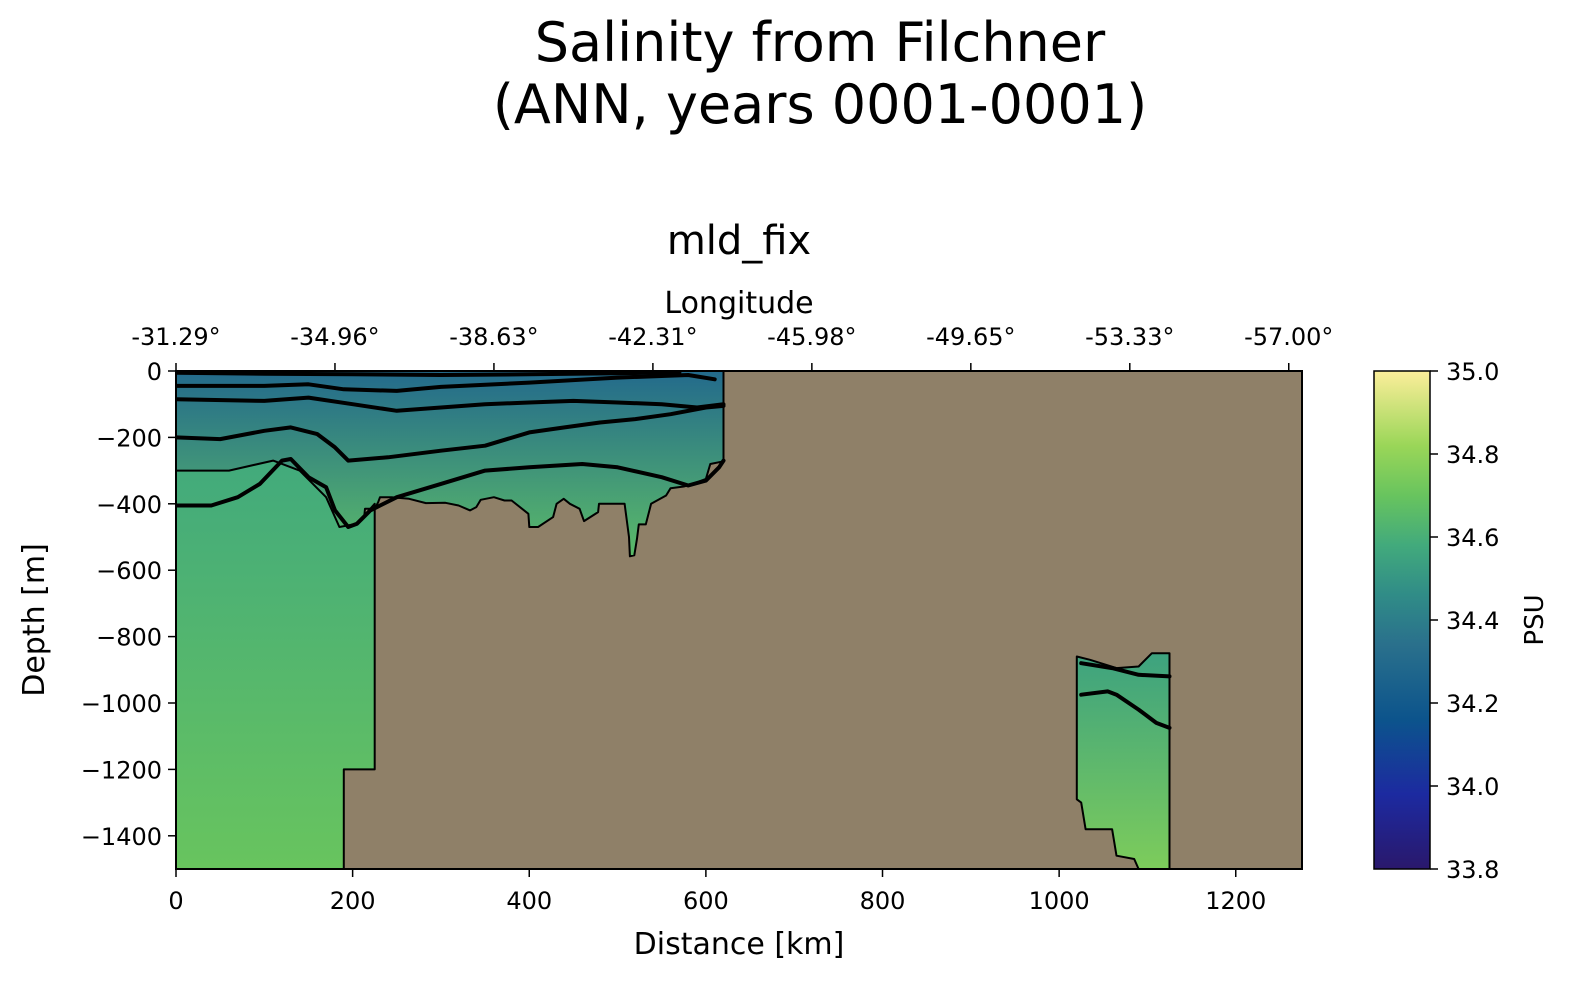 This screenshot has height=990, width=1583. What do you see at coordinates (1472, 704) in the screenshot?
I see `colorbar-tick-label: 34.2` at bounding box center [1472, 704].